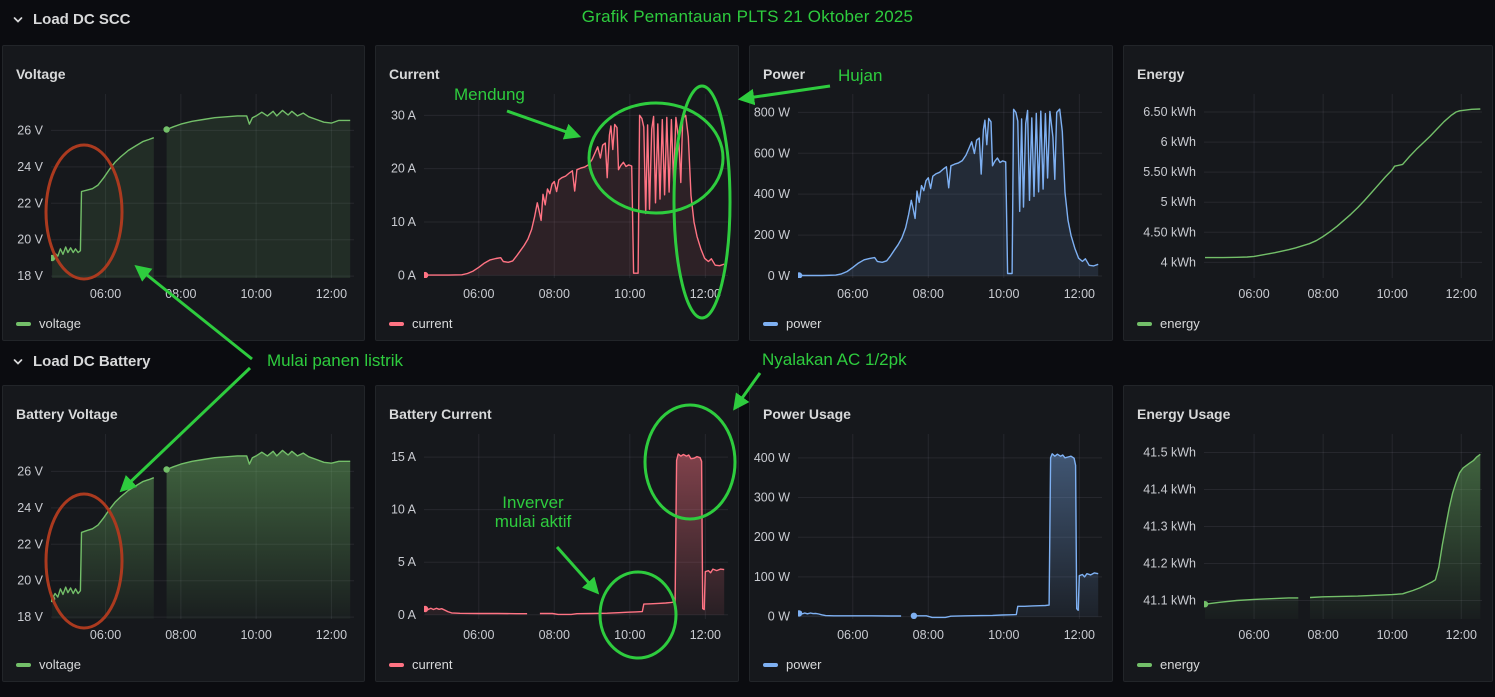 The height and width of the screenshot is (697, 1495). Describe the element at coordinates (779, 617) in the screenshot. I see `svg-text: 0 W` at that location.